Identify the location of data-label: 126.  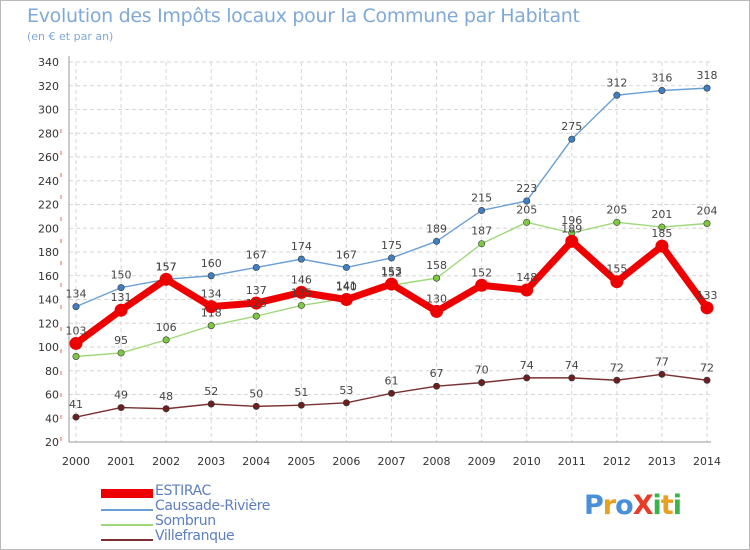
(256, 303).